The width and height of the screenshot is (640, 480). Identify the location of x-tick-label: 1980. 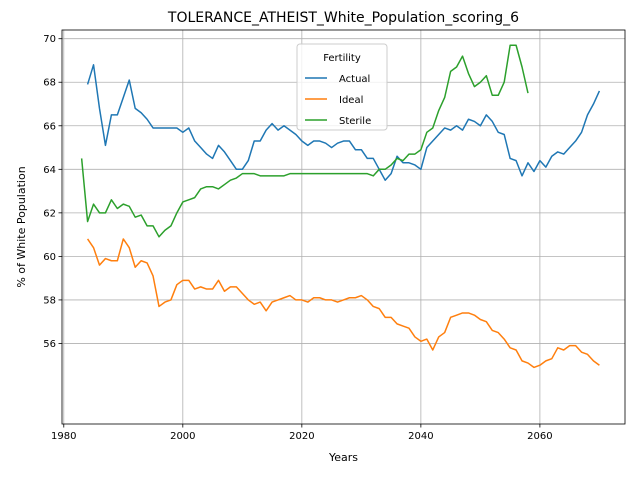
(63, 436).